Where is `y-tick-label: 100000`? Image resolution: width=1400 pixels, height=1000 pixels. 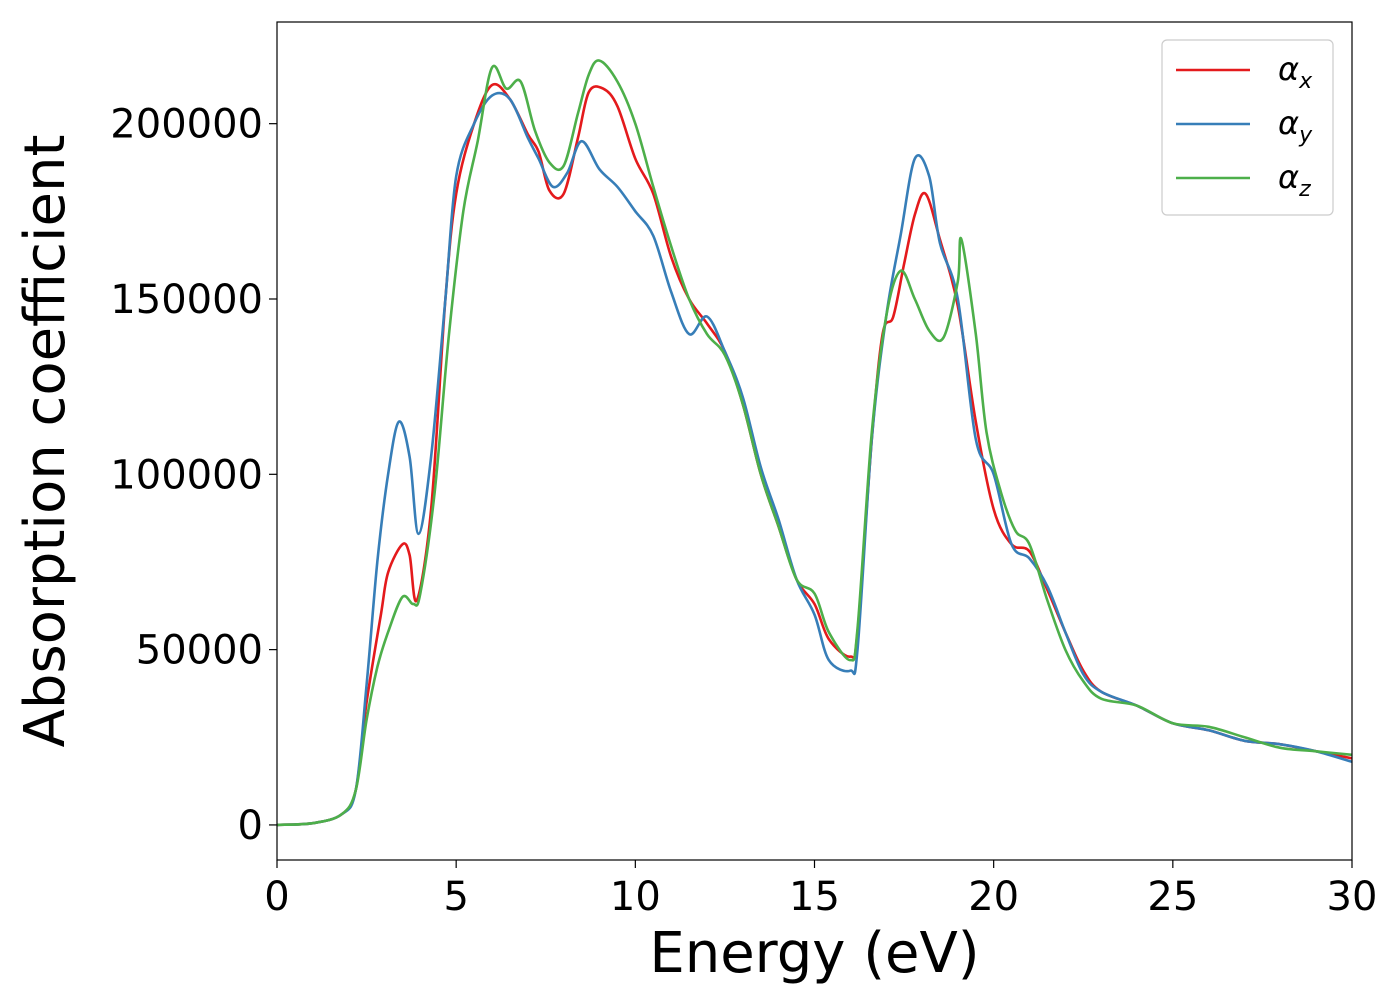
y-tick-label: 100000 is located at coordinates (186, 475).